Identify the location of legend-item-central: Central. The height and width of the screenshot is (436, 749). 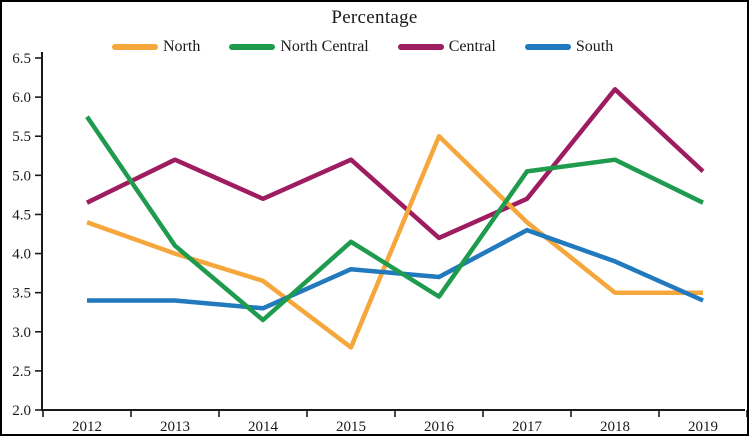
(446, 47).